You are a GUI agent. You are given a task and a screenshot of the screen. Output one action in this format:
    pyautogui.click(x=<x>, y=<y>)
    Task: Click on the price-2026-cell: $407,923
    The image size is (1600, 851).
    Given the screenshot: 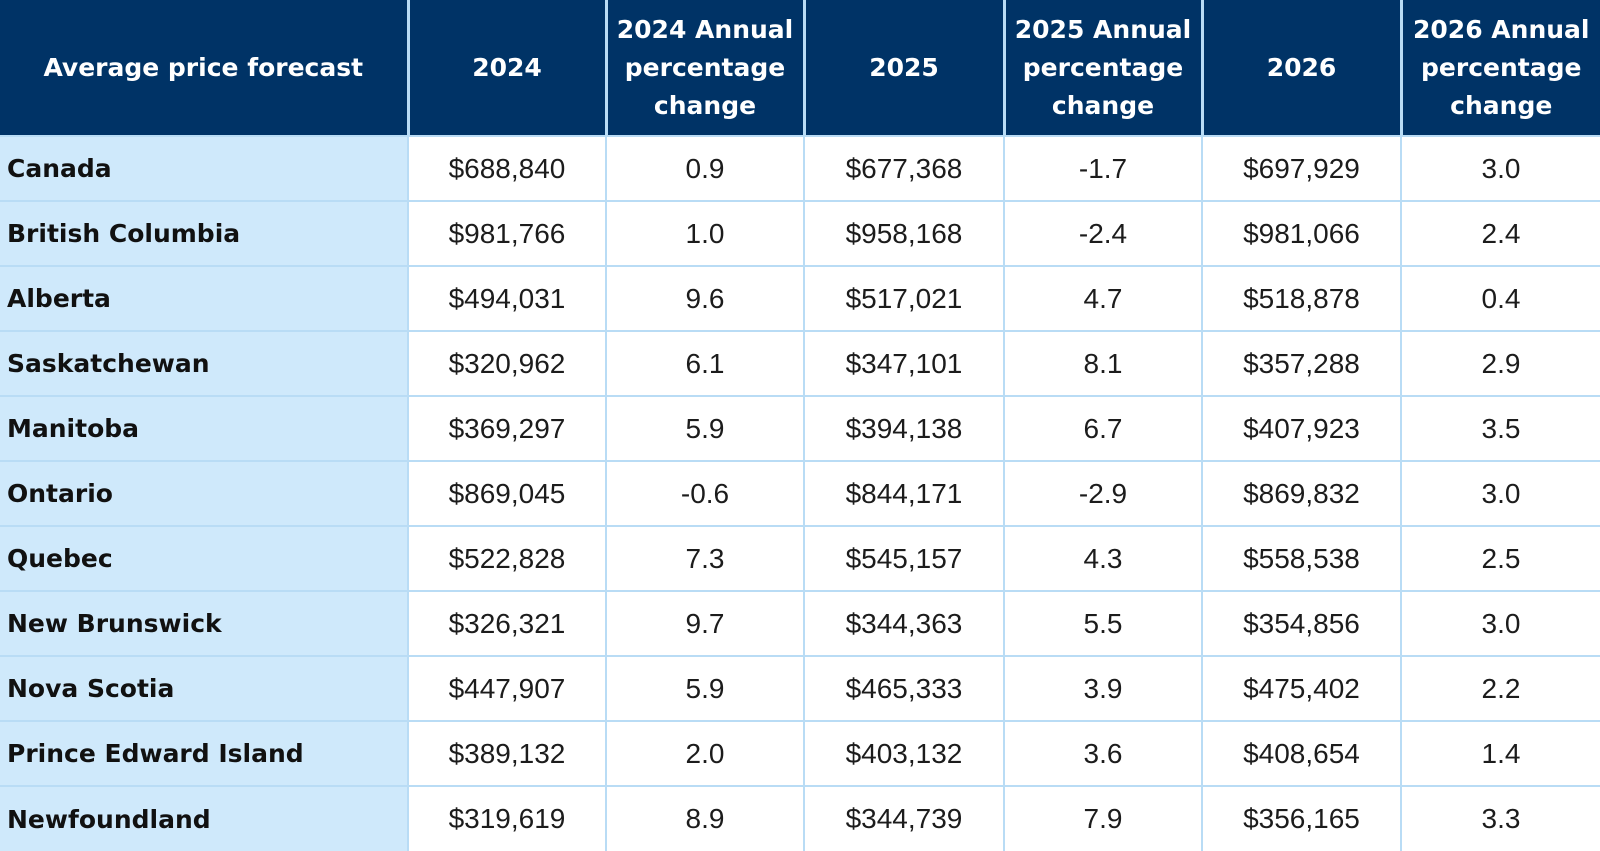 What is the action you would take?
    pyautogui.click(x=1301, y=428)
    